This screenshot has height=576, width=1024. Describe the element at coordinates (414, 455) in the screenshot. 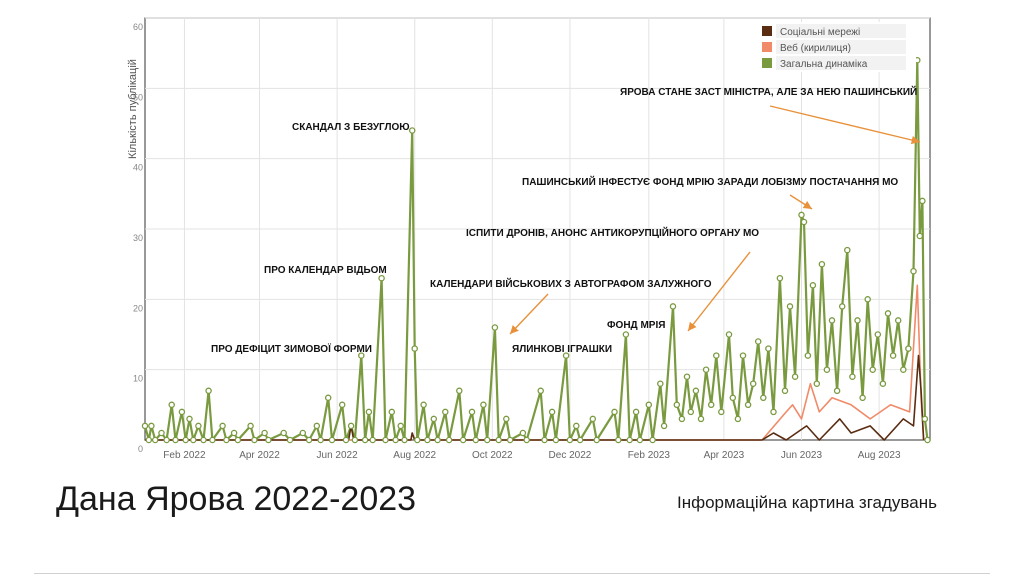

I see `x-tick-label: Aug 2022` at that location.